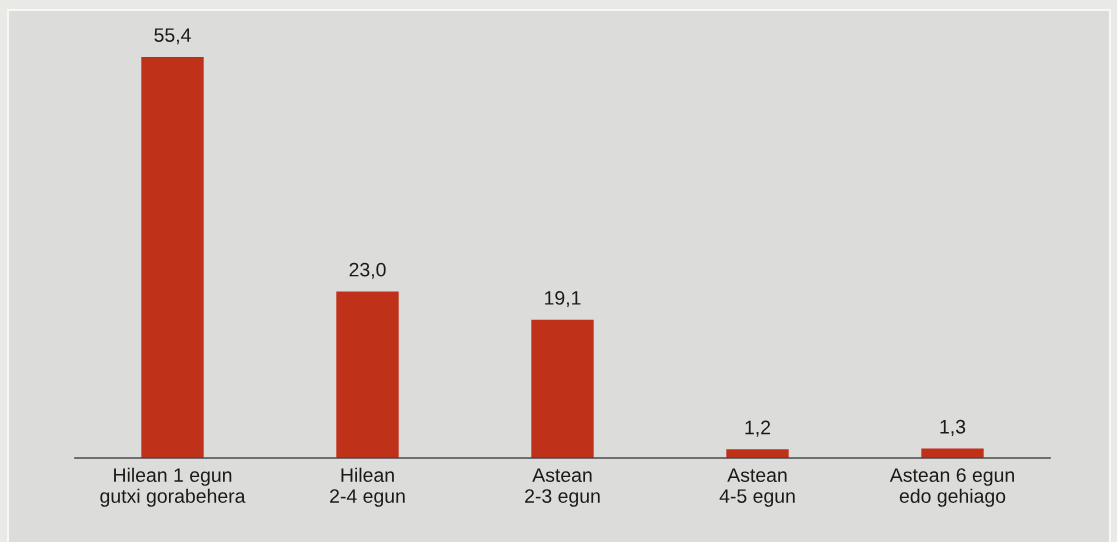 The height and width of the screenshot is (542, 1117). Describe the element at coordinates (367, 270) in the screenshot. I see `data-label: 23,0` at that location.